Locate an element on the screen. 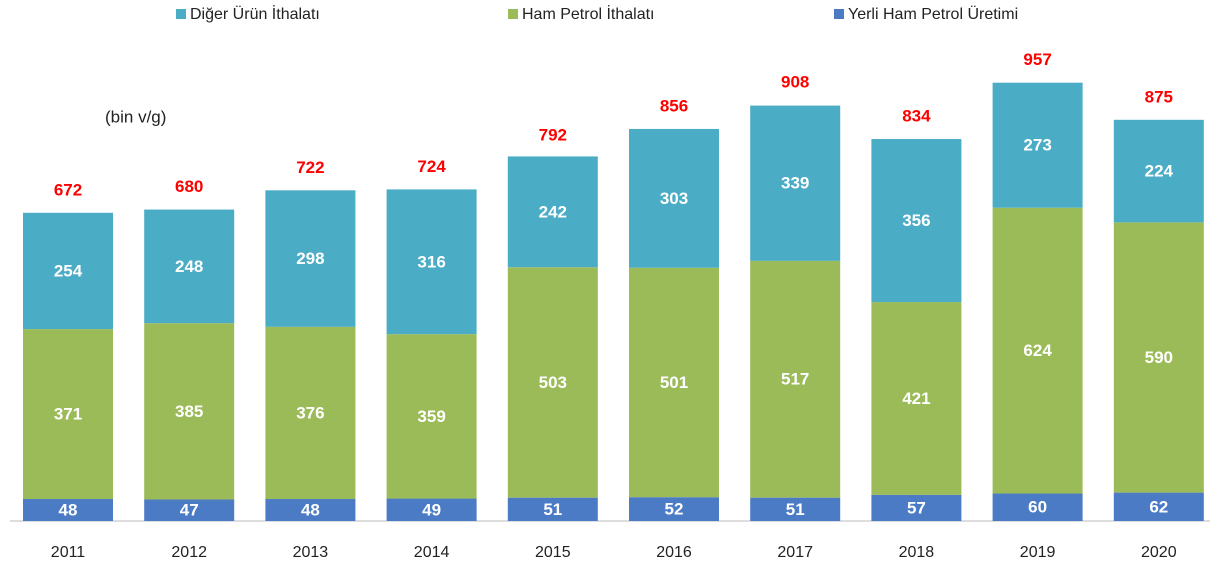 The width and height of the screenshot is (1218, 570). data-label: 376 is located at coordinates (310, 412).